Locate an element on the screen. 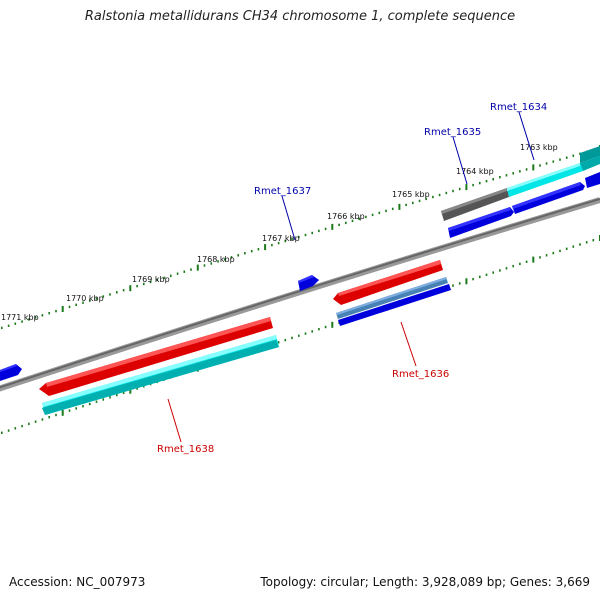 This screenshot has width=600, height=600. tick-label-1763: 1763 kbp is located at coordinates (539, 147).